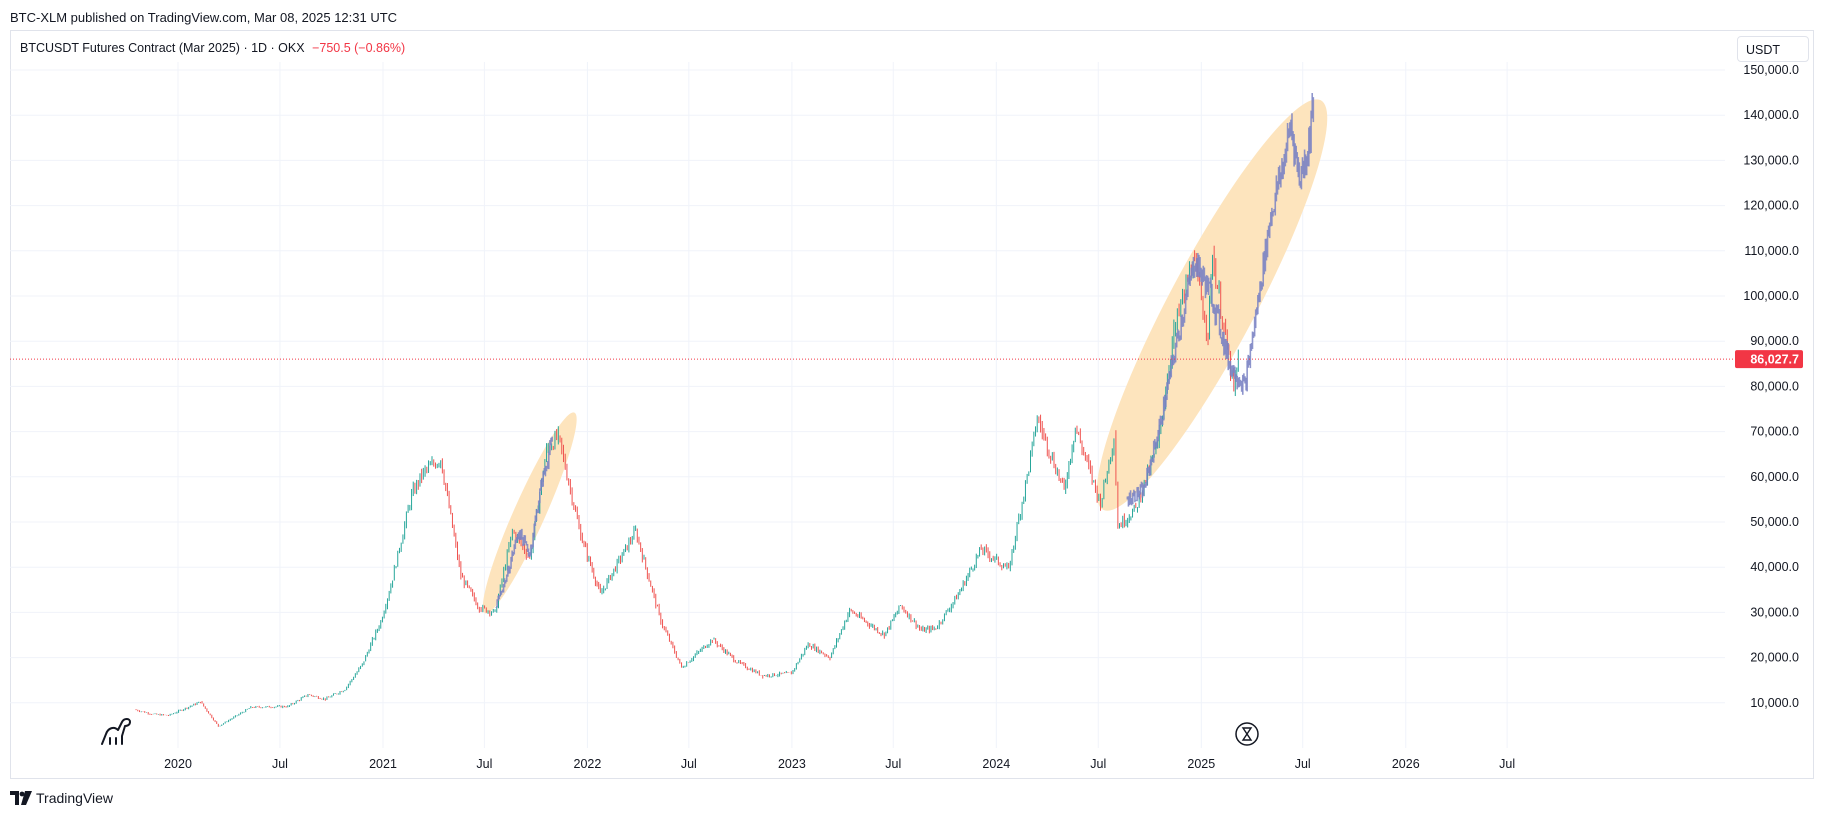 The width and height of the screenshot is (1824, 818). Describe the element at coordinates (588, 764) in the screenshot. I see `x-tick-label: 2022` at that location.